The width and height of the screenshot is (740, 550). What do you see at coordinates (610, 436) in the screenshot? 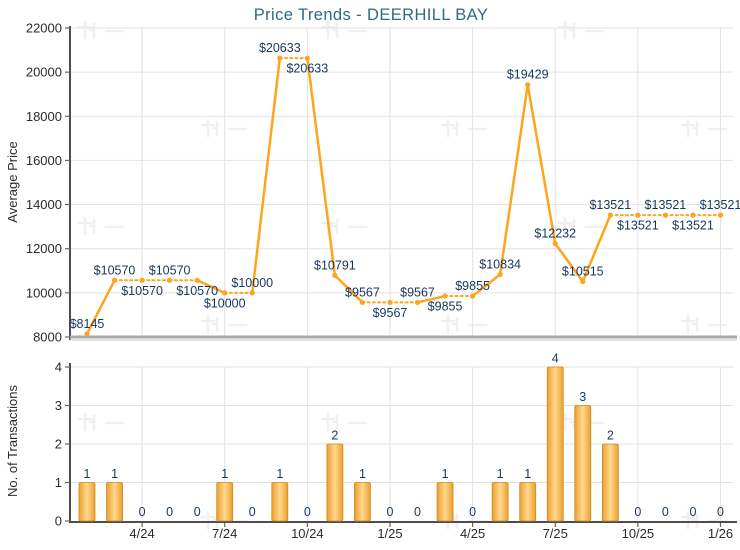
I see `bar-value-label: 2` at bounding box center [610, 436].